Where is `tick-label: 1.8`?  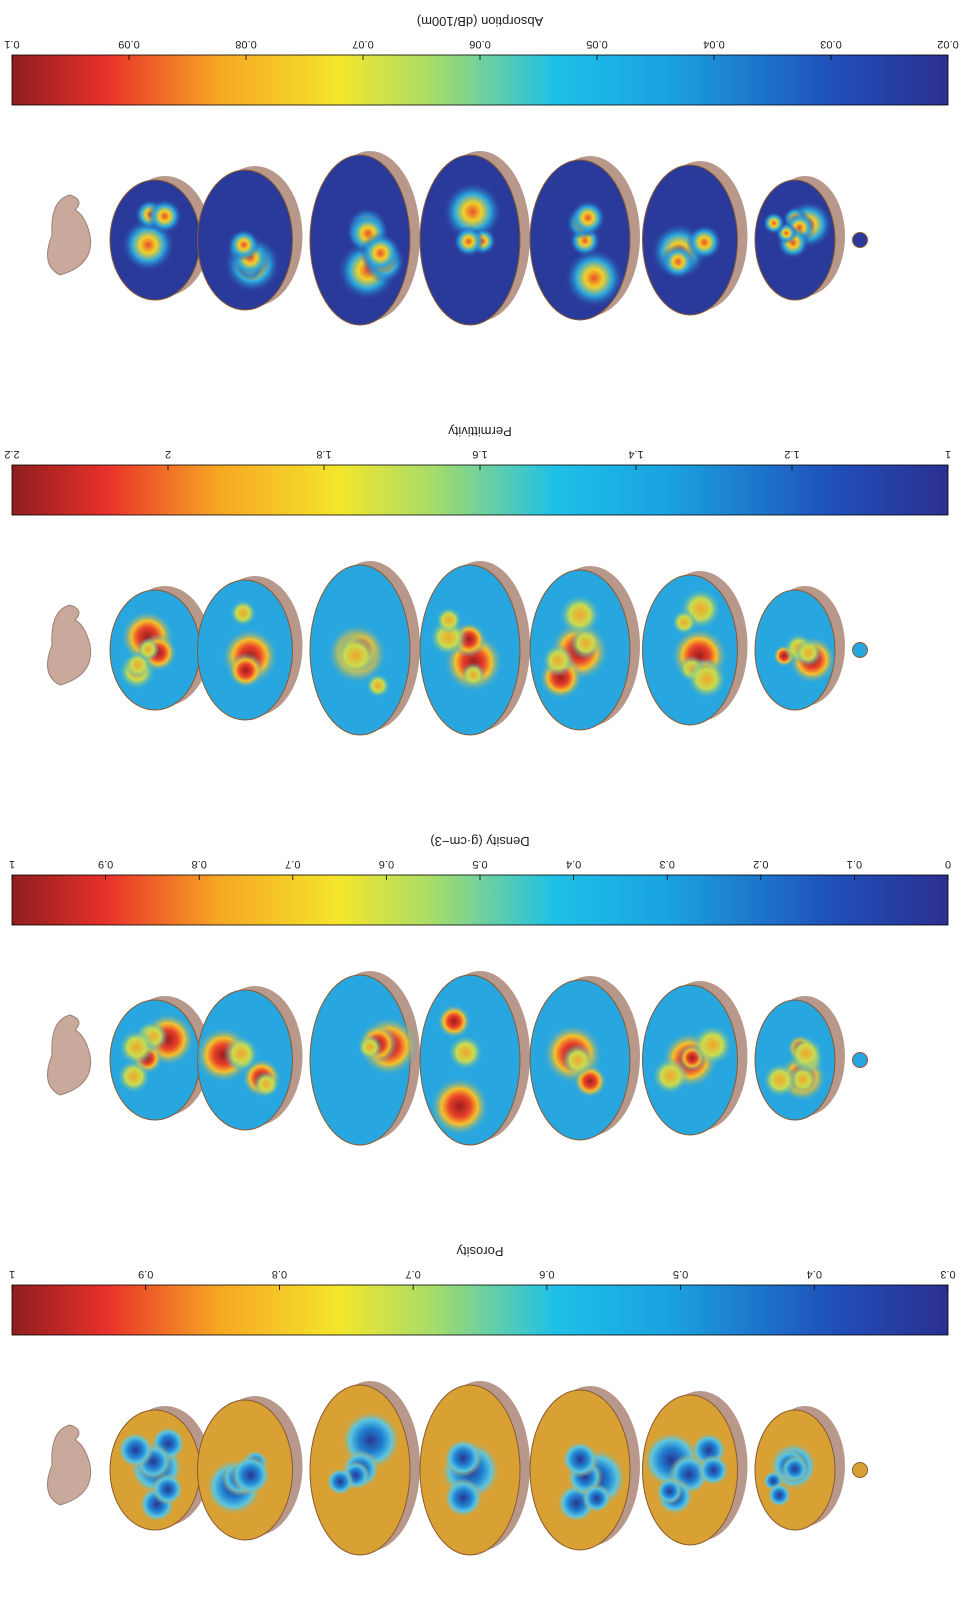 tick-label: 1.8 is located at coordinates (323, 454).